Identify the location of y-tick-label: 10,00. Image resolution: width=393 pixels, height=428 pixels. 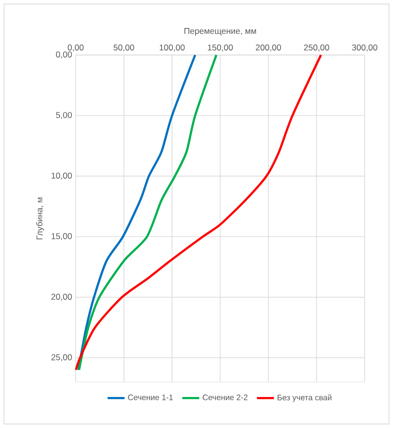
(62, 176).